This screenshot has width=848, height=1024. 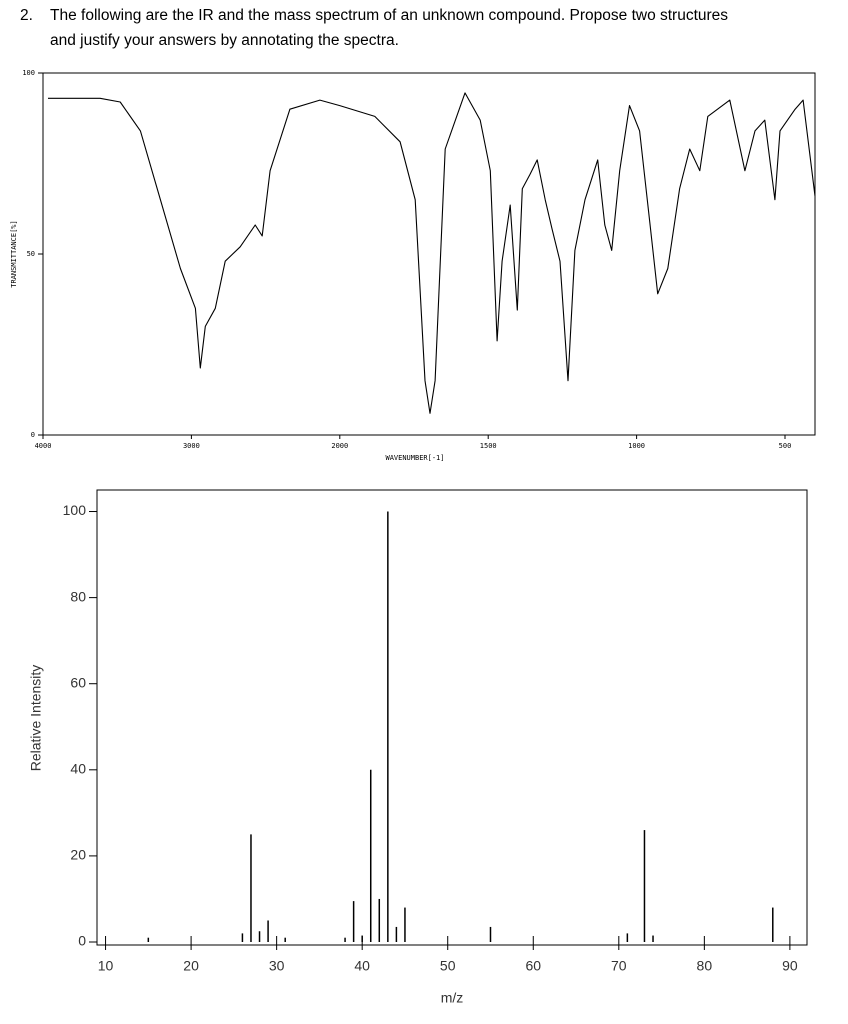 What do you see at coordinates (339, 446) in the screenshot?
I see `x-tick-label: 2000` at bounding box center [339, 446].